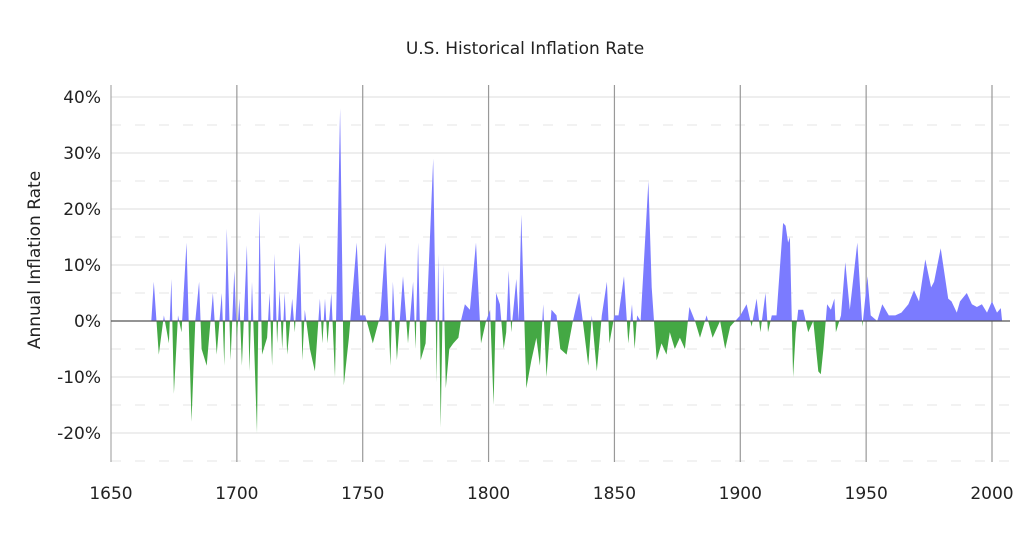 The image size is (1024, 536). What do you see at coordinates (35, 260) in the screenshot?
I see `y-axis-label: Annual Inflation Rate` at bounding box center [35, 260].